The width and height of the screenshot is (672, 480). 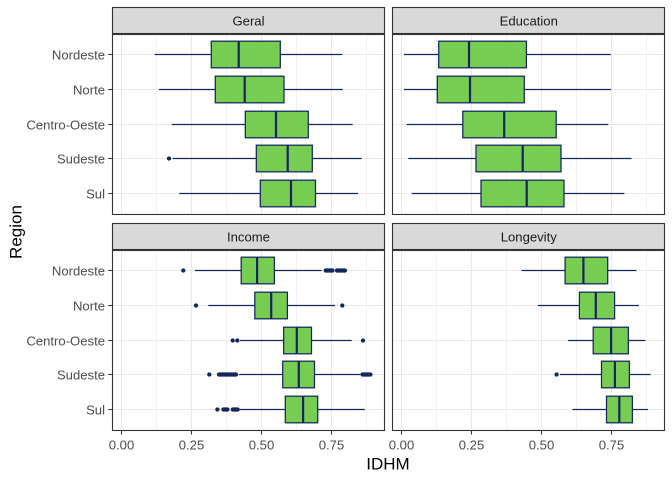 I want to click on svg-text: Income, so click(x=248, y=237).